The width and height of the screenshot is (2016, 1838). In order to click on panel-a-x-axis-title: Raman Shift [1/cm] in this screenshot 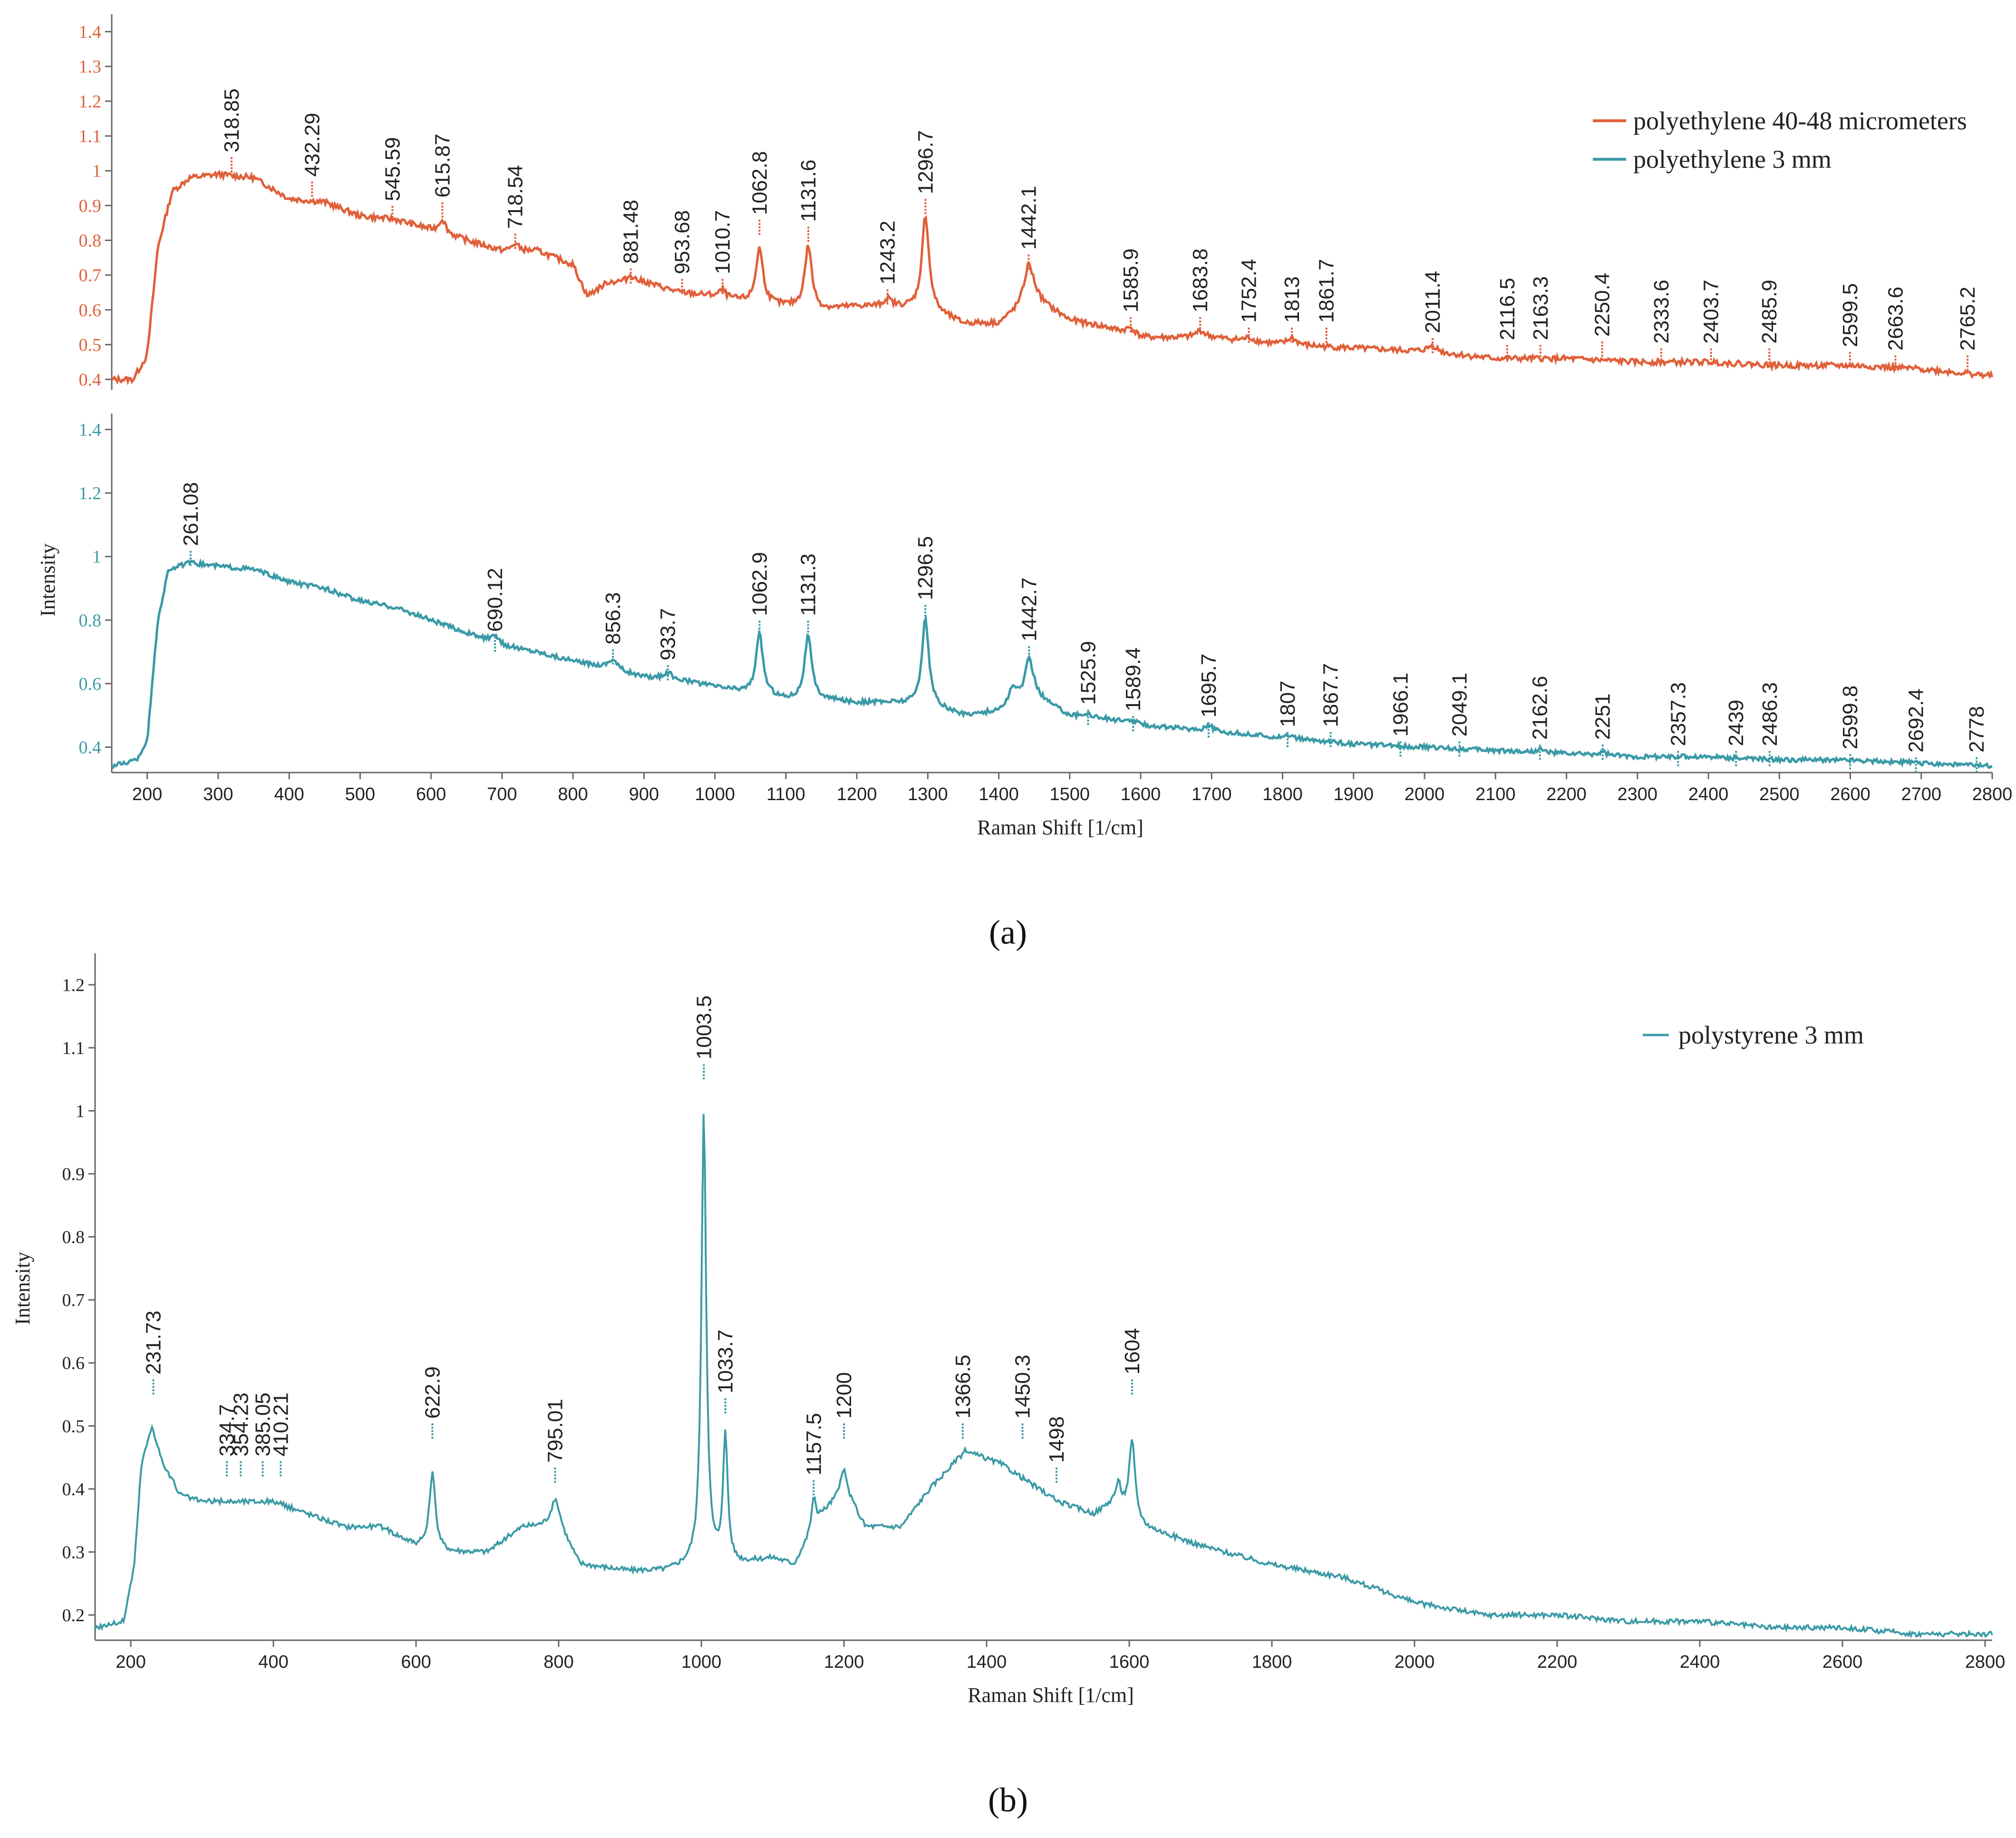, I will do `click(1061, 827)`.